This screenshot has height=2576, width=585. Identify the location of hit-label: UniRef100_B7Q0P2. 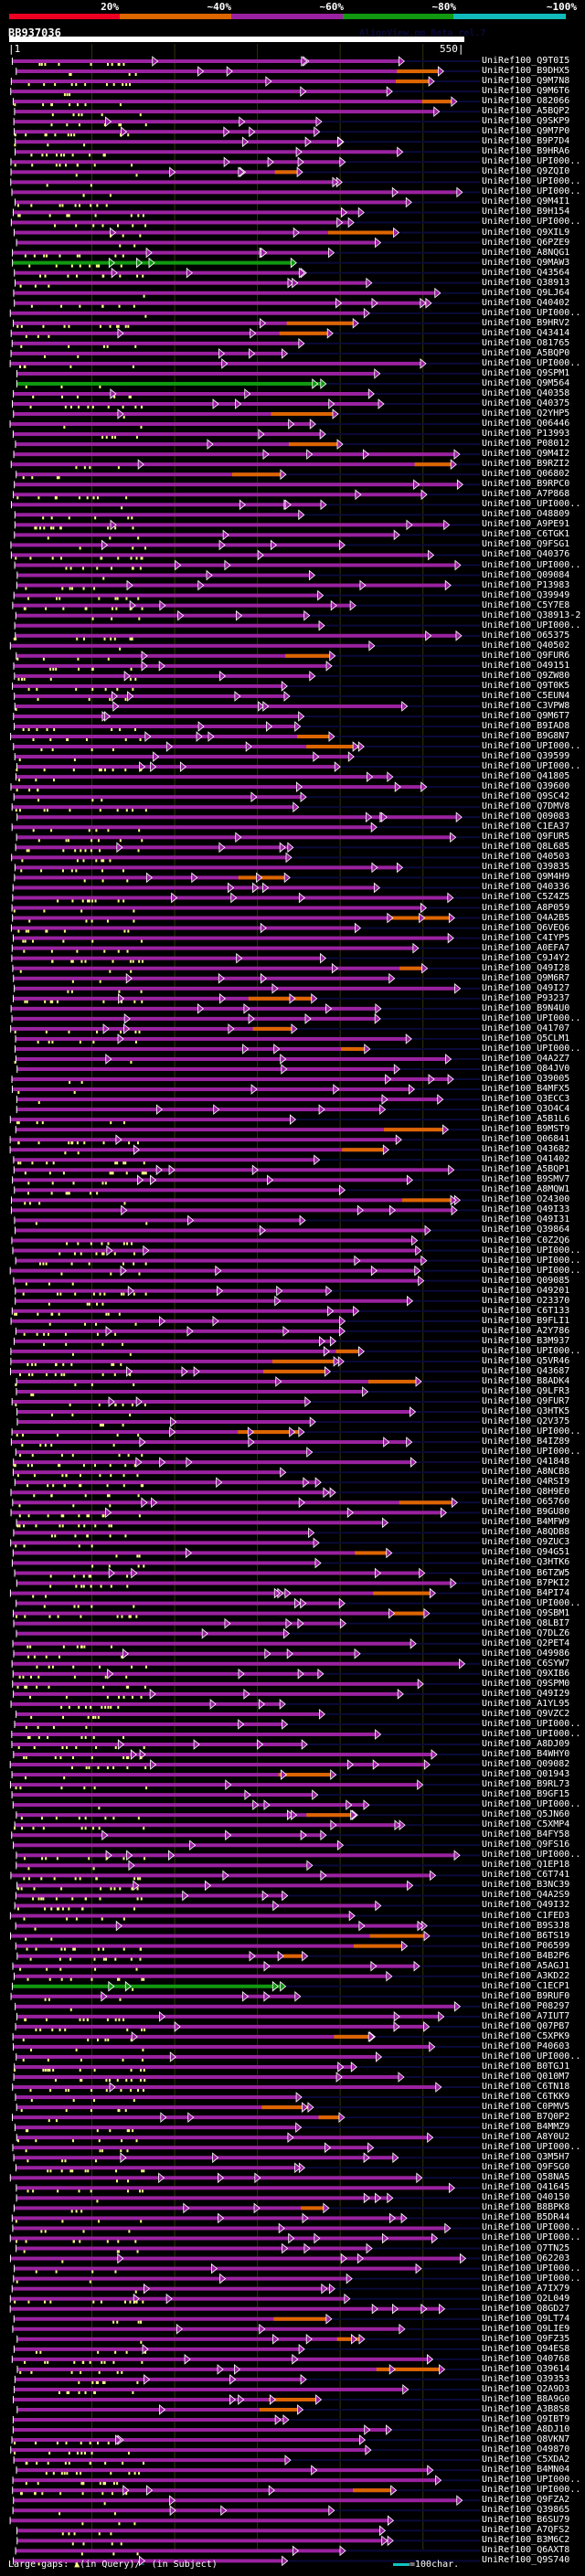
(526, 2117).